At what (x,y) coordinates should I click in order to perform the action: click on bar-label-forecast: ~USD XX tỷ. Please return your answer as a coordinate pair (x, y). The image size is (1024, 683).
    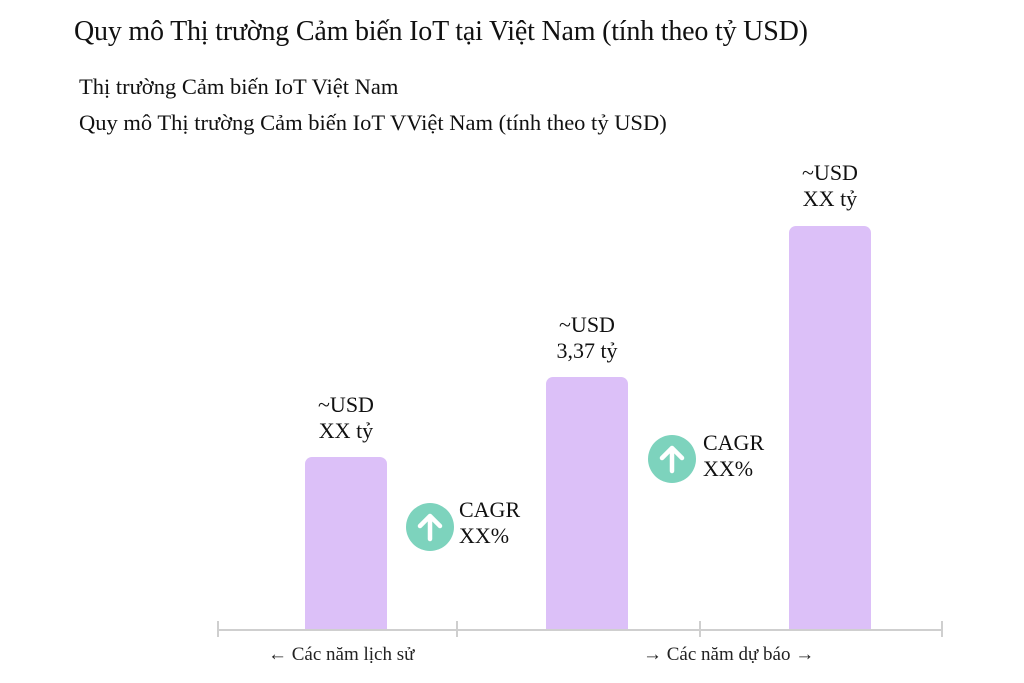
    Looking at the image, I should click on (830, 186).